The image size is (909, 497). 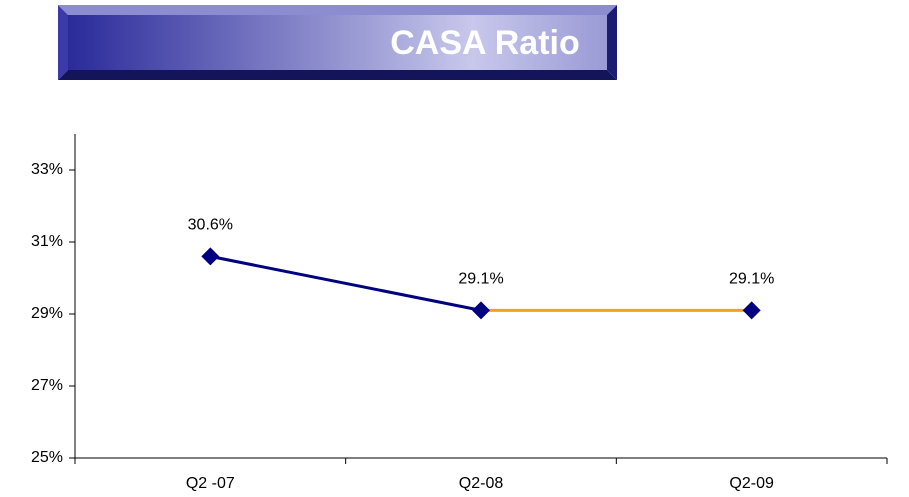 I want to click on y-tick-label: 25%, so click(x=47, y=457).